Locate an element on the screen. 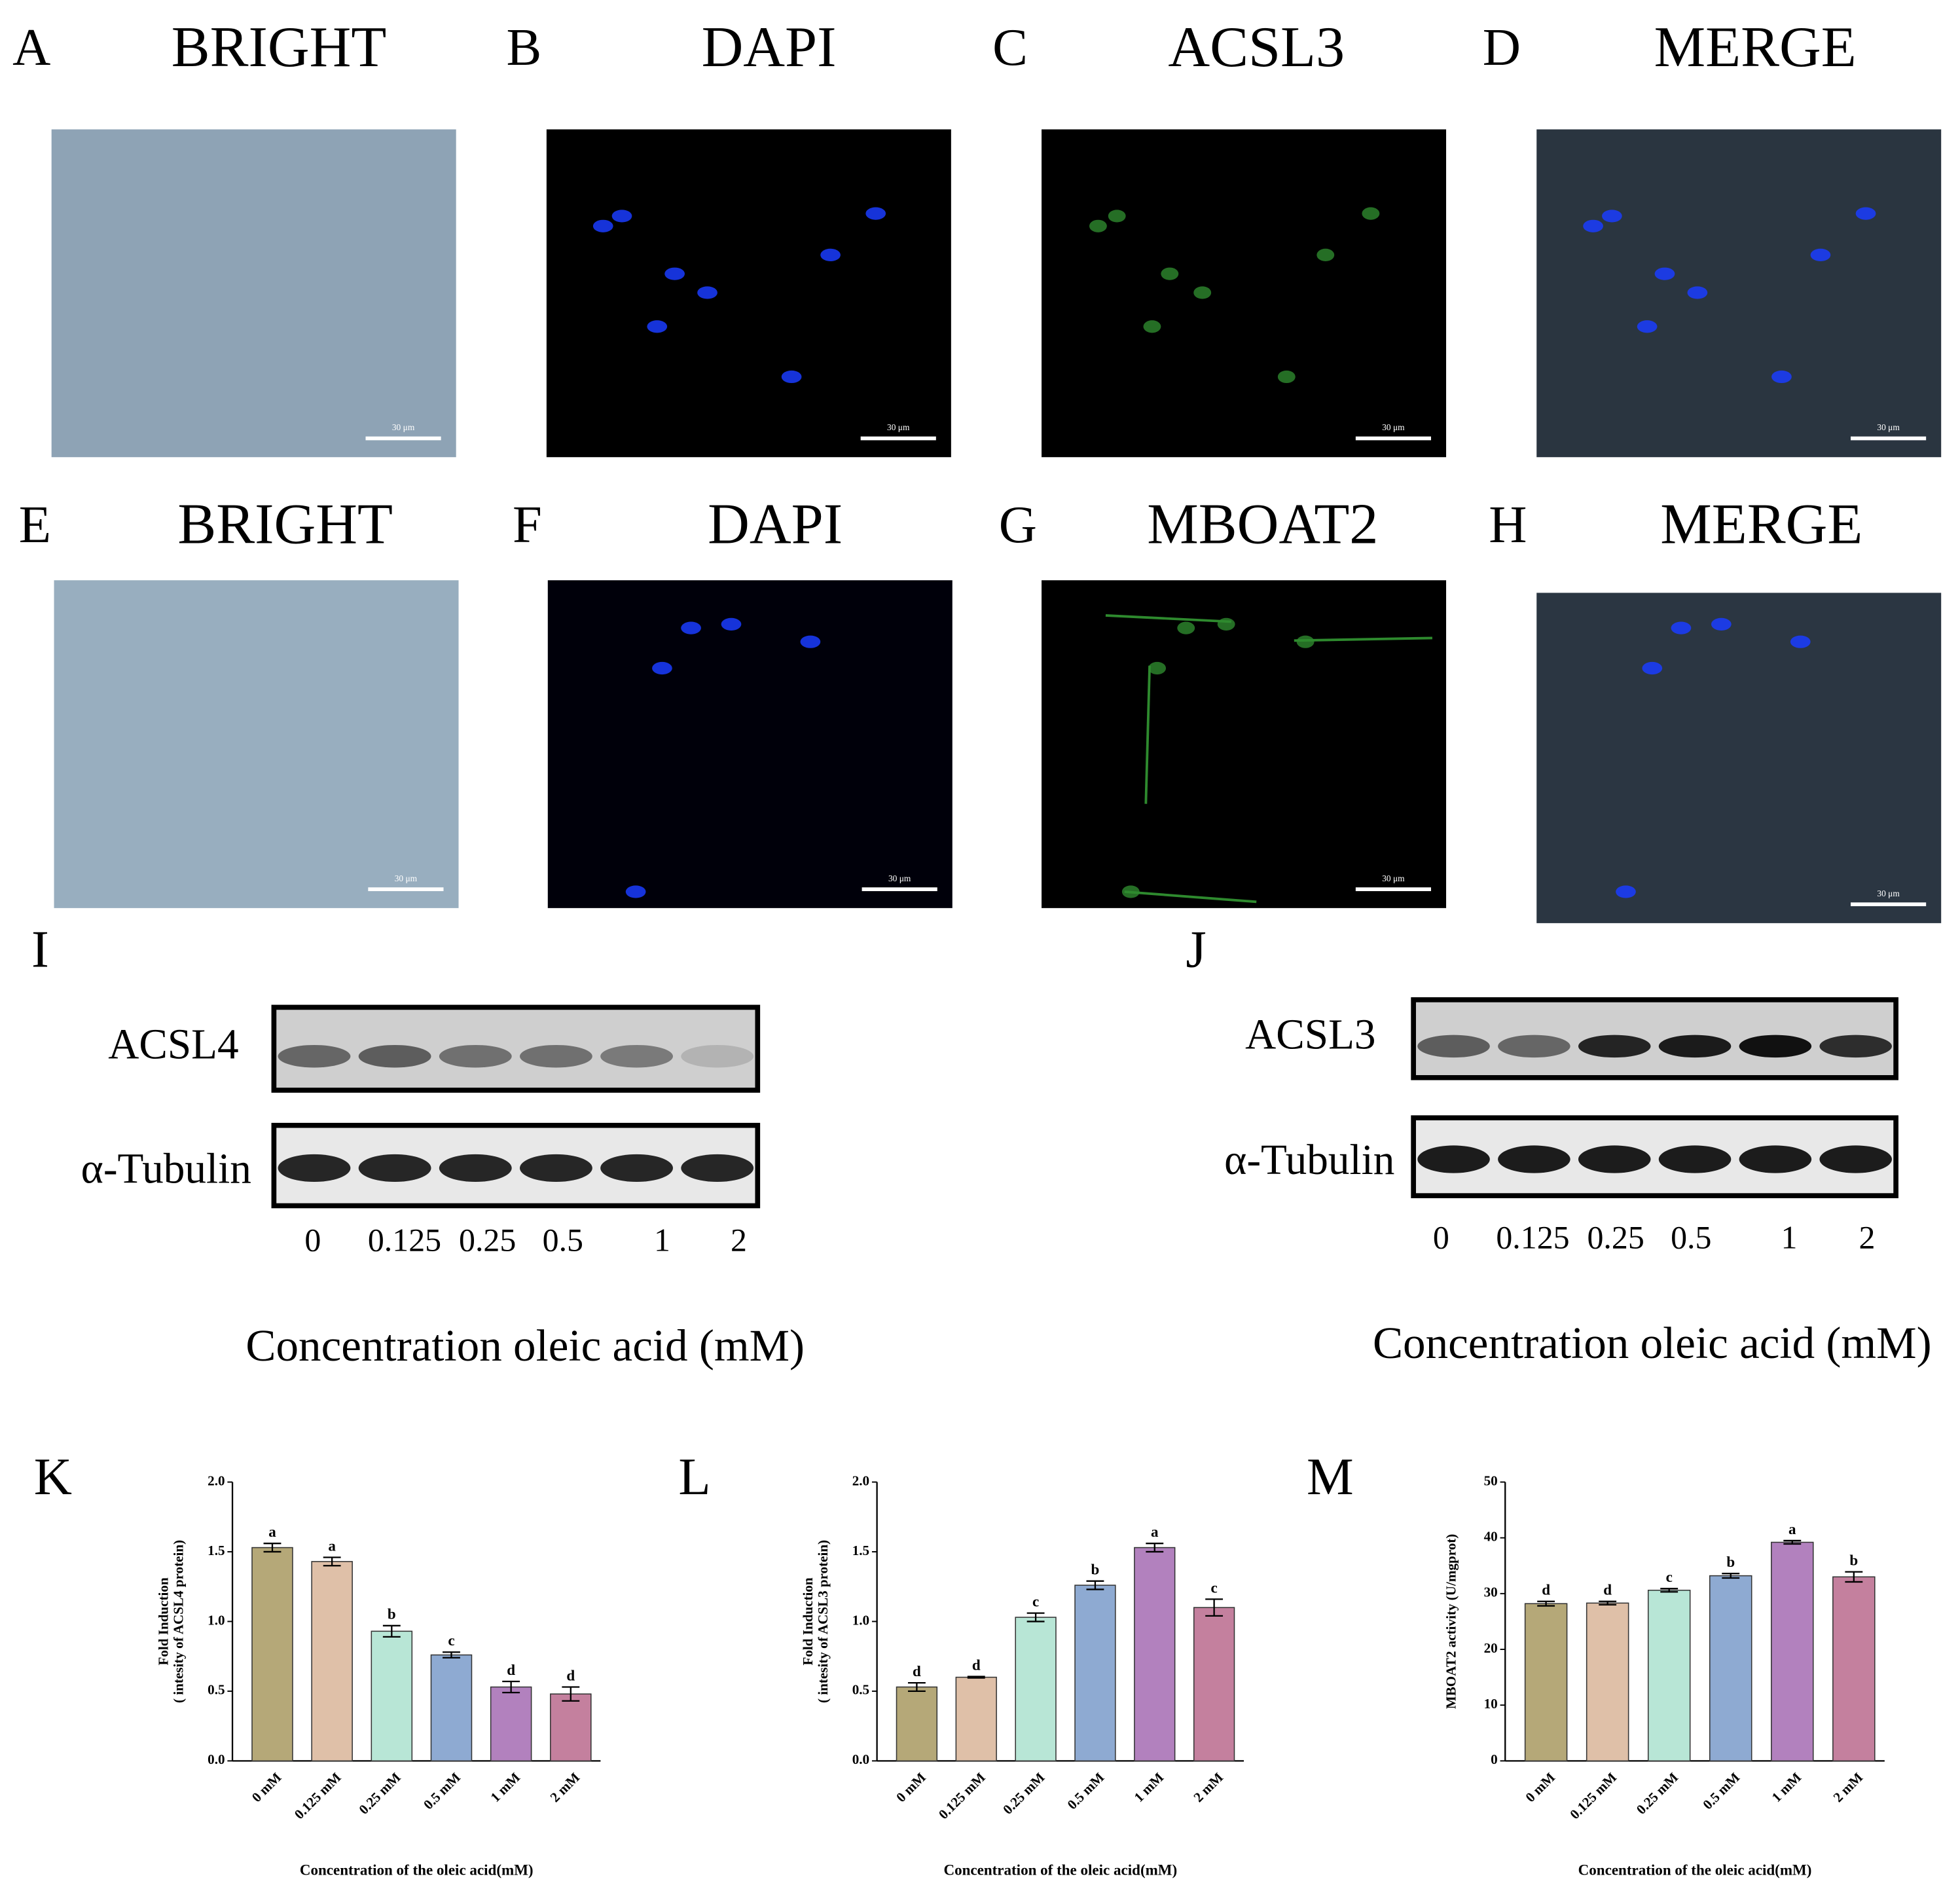 The height and width of the screenshot is (1889, 1960). panel-letter: A is located at coordinates (31, 47).